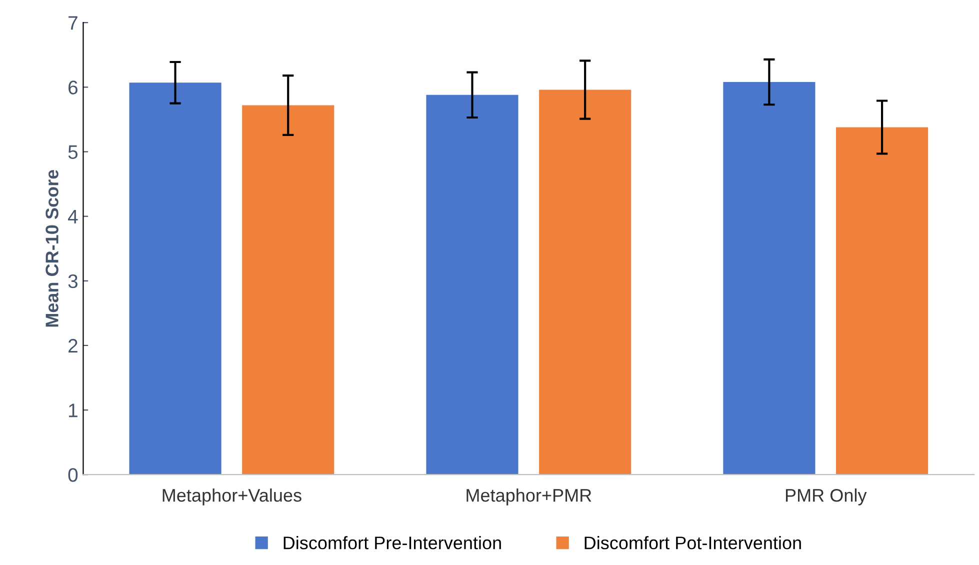 The image size is (979, 565). I want to click on y-axis-title: Mean CR-10 Score, so click(52, 248).